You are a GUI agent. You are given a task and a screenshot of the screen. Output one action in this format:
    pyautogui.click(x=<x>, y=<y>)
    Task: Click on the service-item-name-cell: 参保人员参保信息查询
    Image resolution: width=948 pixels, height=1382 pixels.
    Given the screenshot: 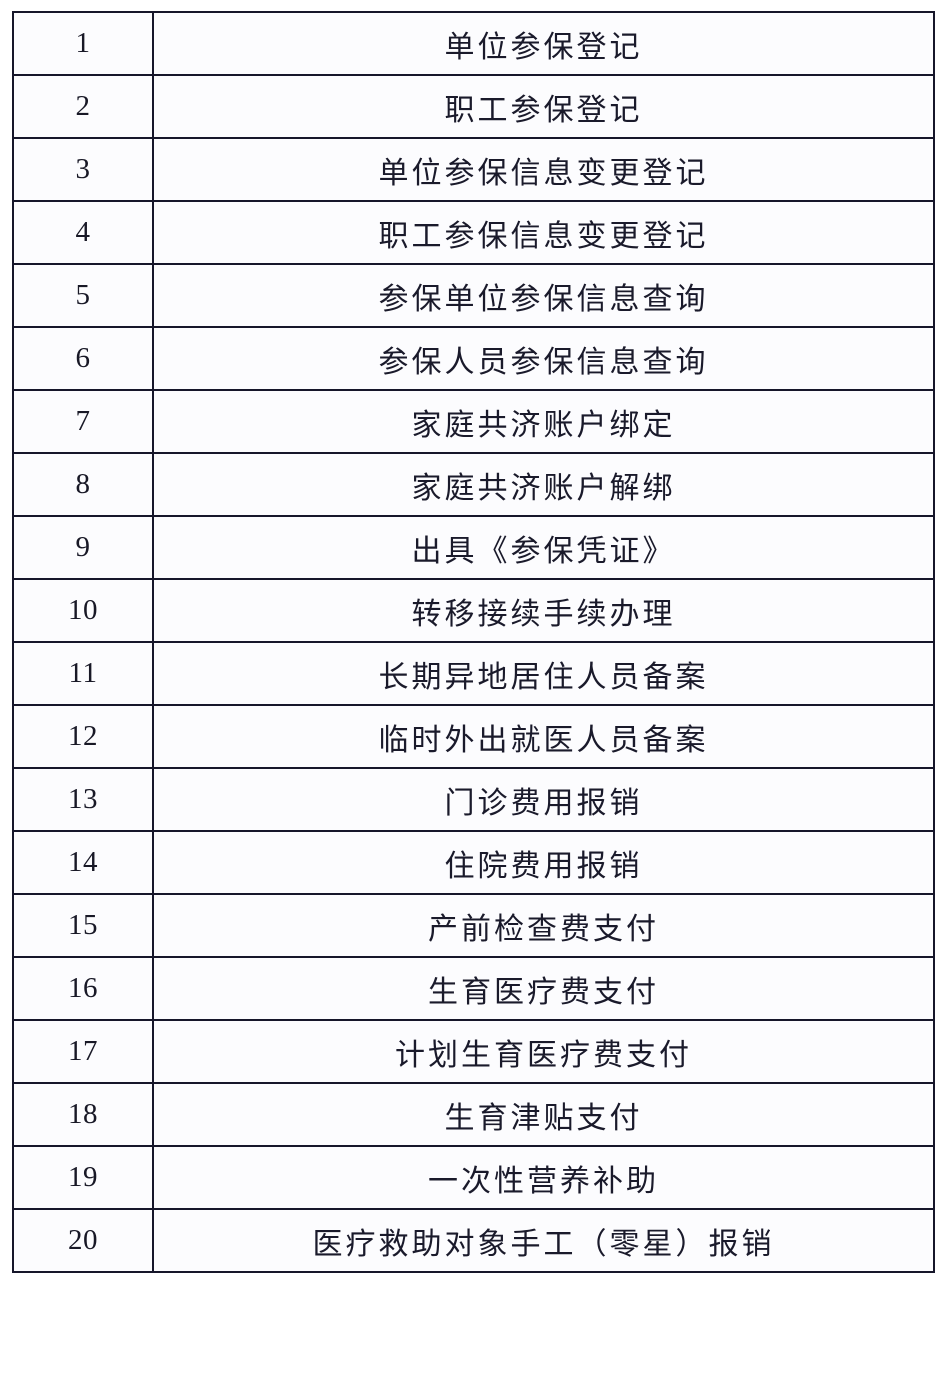 What is the action you would take?
    pyautogui.click(x=543, y=358)
    